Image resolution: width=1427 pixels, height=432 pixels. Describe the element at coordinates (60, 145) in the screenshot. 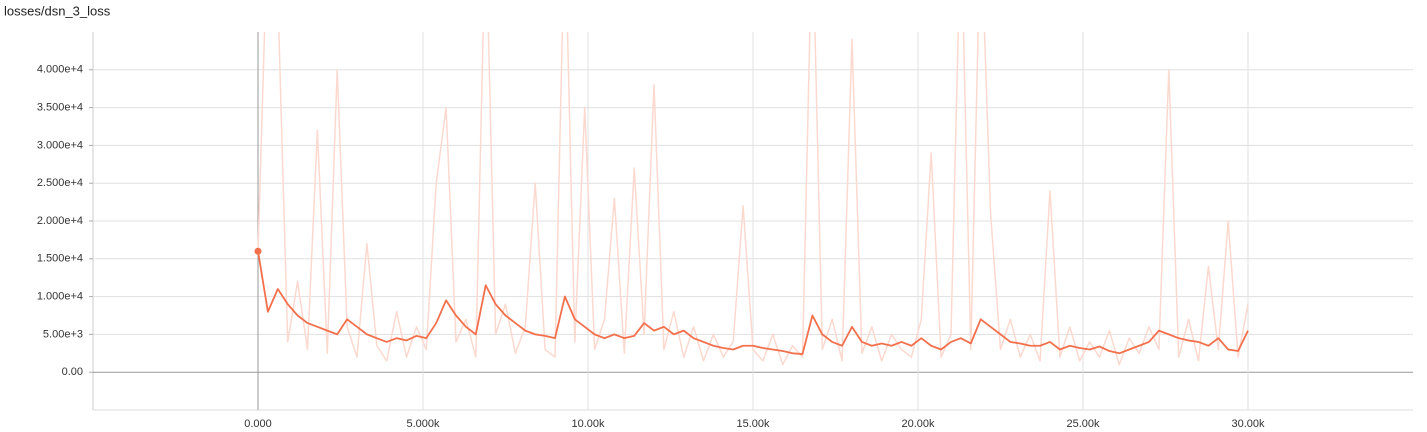

I see `y-tick-label: 3.000e+4` at that location.